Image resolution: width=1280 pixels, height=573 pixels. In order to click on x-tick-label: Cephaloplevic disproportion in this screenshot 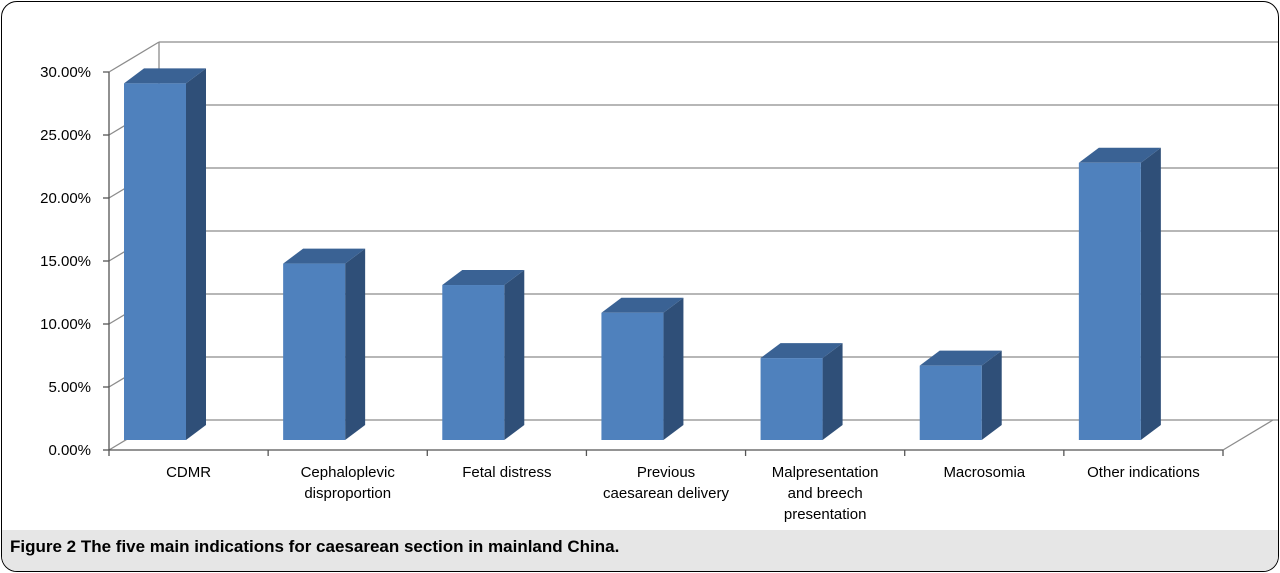, I will do `click(348, 483)`.